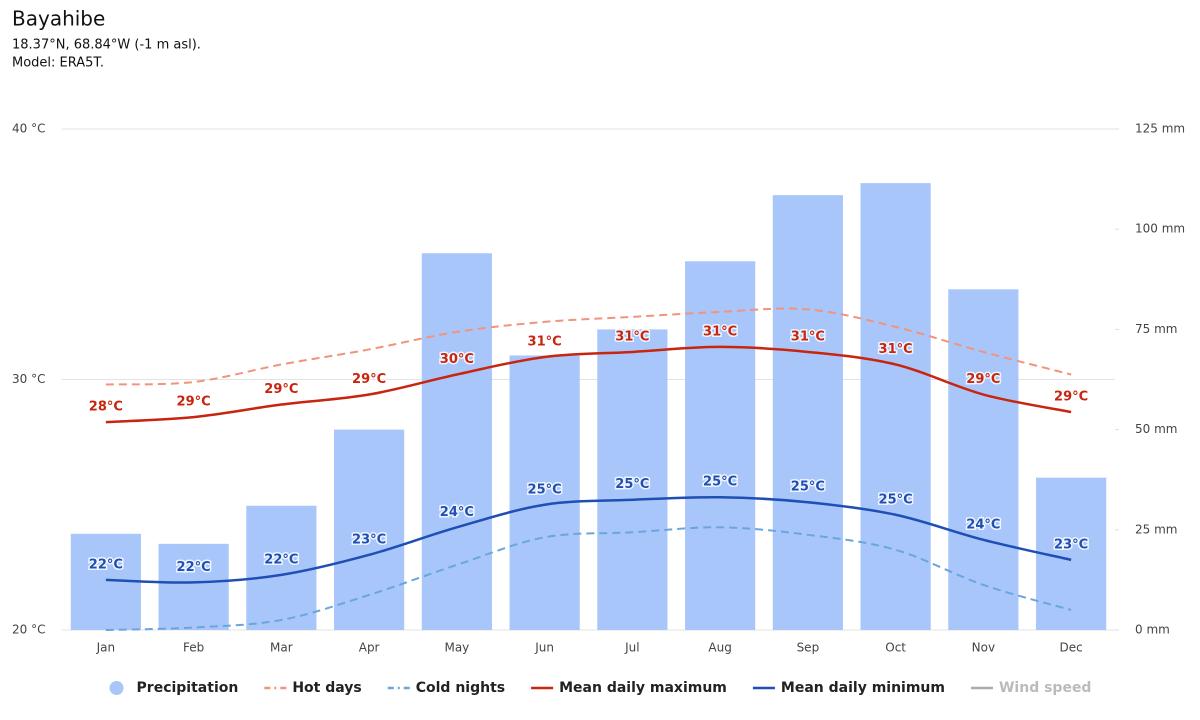 This screenshot has width=1200, height=720. Describe the element at coordinates (1156, 529) in the screenshot. I see `y2-tick-label: 25 mm` at that location.